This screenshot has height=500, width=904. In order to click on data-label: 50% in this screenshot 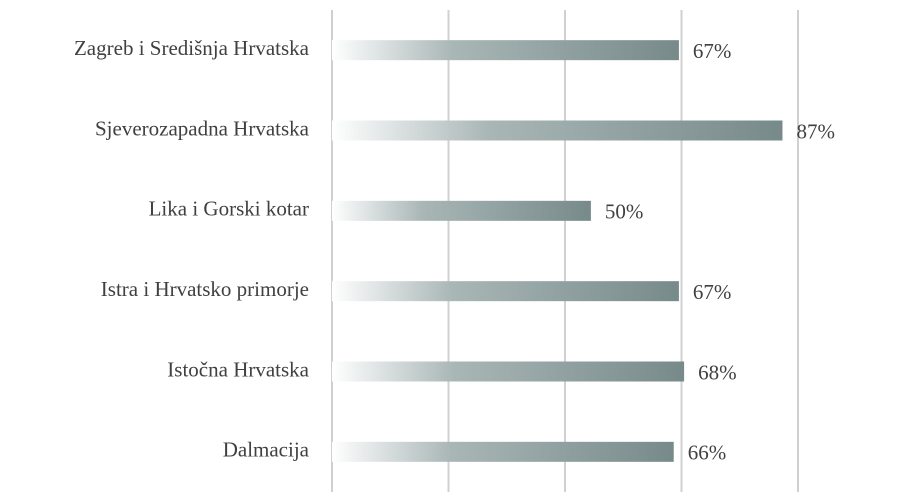, I will do `click(624, 212)`.